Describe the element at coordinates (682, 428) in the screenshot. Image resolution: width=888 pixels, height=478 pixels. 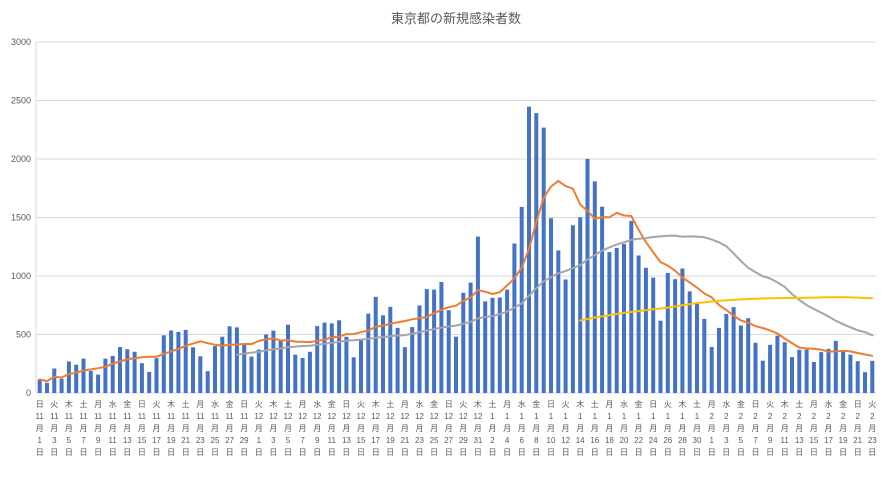
I see `x-tick-label: 木 1 月 28 日` at that location.